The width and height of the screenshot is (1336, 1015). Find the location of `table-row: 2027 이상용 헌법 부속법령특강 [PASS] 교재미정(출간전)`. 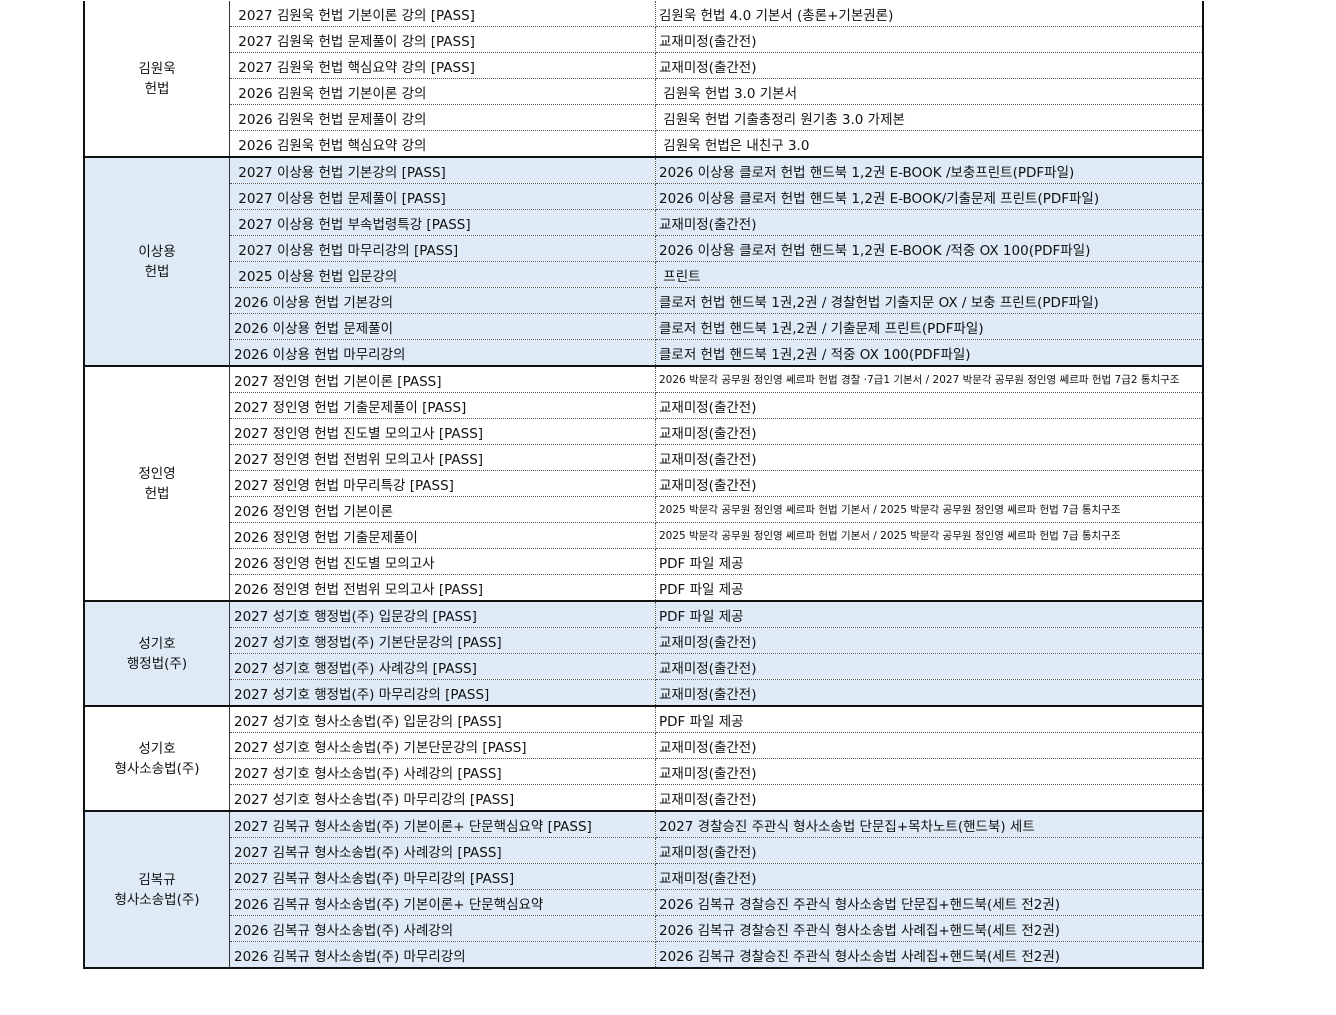

table-row: 2027 이상용 헌법 부속법령특강 [PASS] 교재미정(출간전) is located at coordinates (644, 222).